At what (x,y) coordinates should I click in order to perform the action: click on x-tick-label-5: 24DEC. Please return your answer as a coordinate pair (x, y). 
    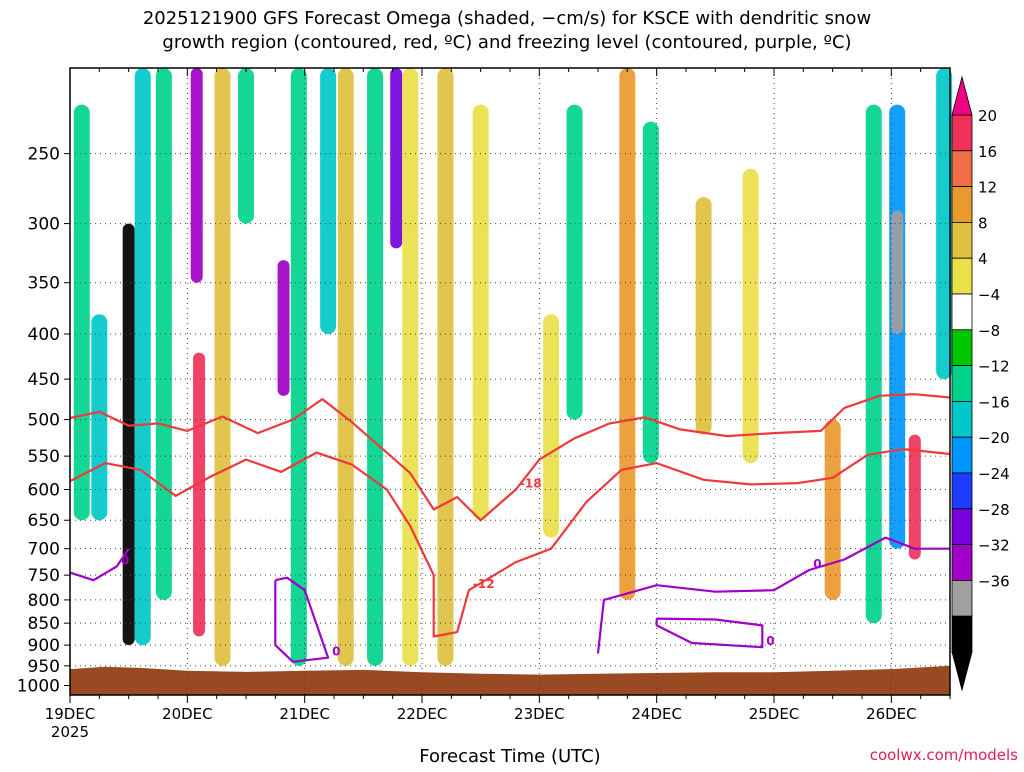
    Looking at the image, I should click on (656, 714).